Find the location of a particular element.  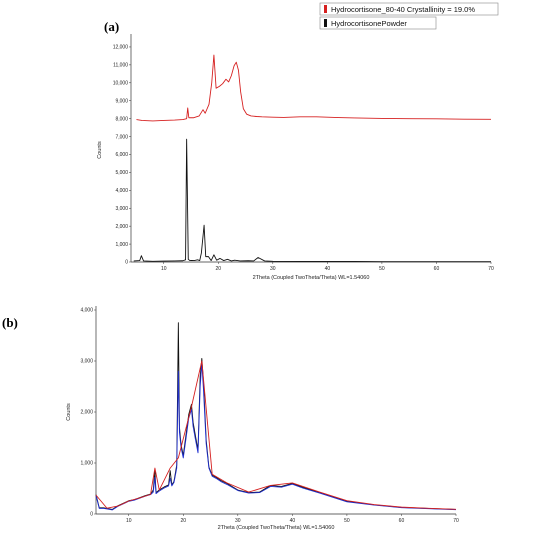

y-tick-label: 7,000 is located at coordinates (121, 137).